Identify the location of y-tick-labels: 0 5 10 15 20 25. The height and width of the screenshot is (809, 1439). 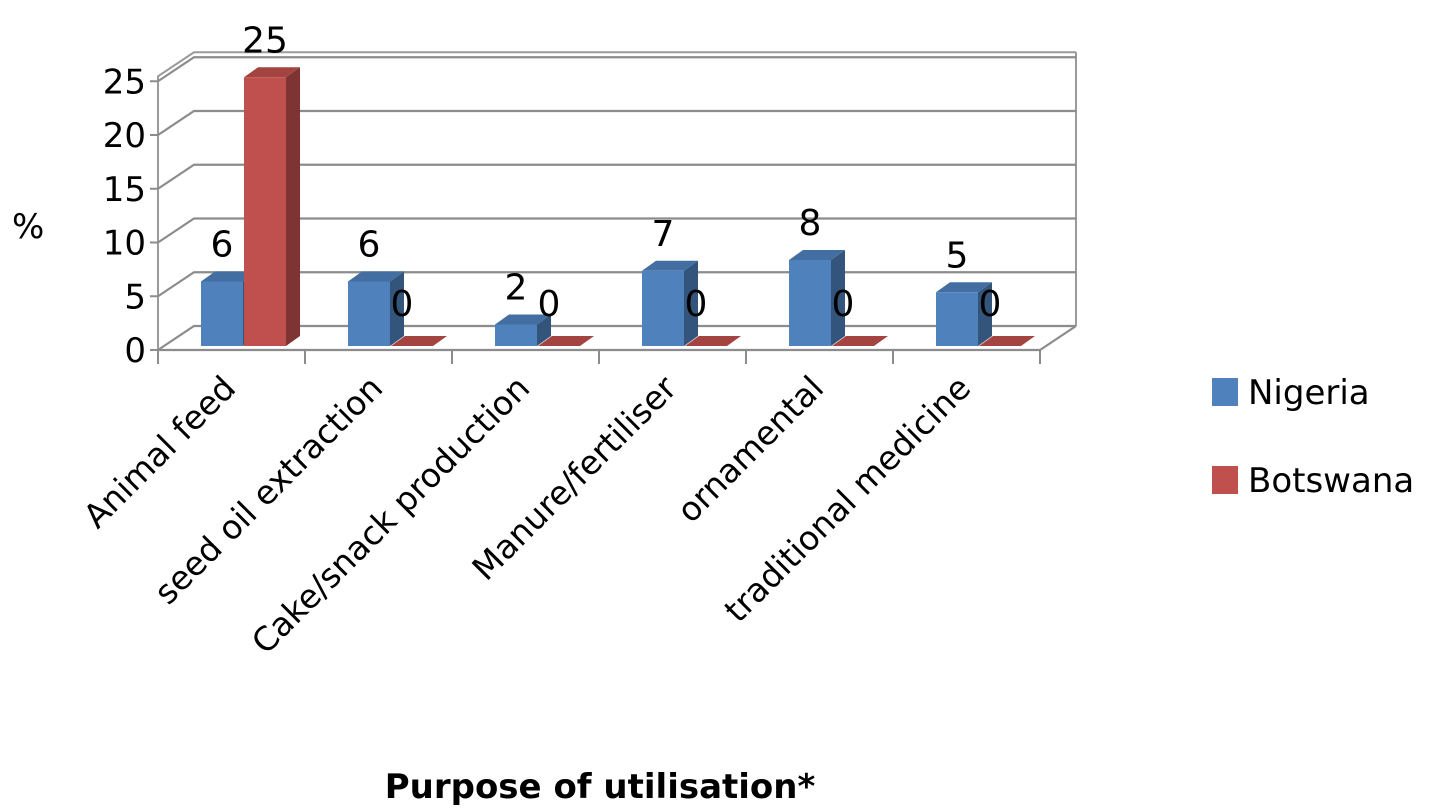
(124, 216).